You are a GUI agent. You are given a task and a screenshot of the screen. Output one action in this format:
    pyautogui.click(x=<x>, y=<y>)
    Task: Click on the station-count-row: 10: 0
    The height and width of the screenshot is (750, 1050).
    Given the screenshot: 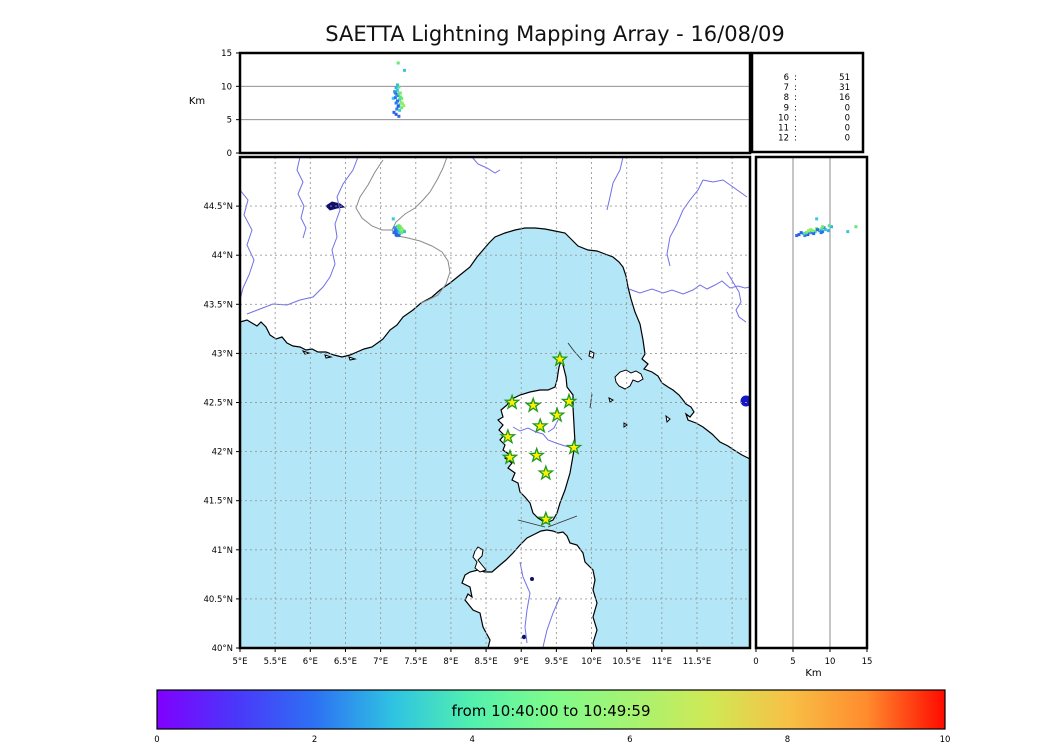 What is the action you would take?
    pyautogui.click(x=814, y=118)
    